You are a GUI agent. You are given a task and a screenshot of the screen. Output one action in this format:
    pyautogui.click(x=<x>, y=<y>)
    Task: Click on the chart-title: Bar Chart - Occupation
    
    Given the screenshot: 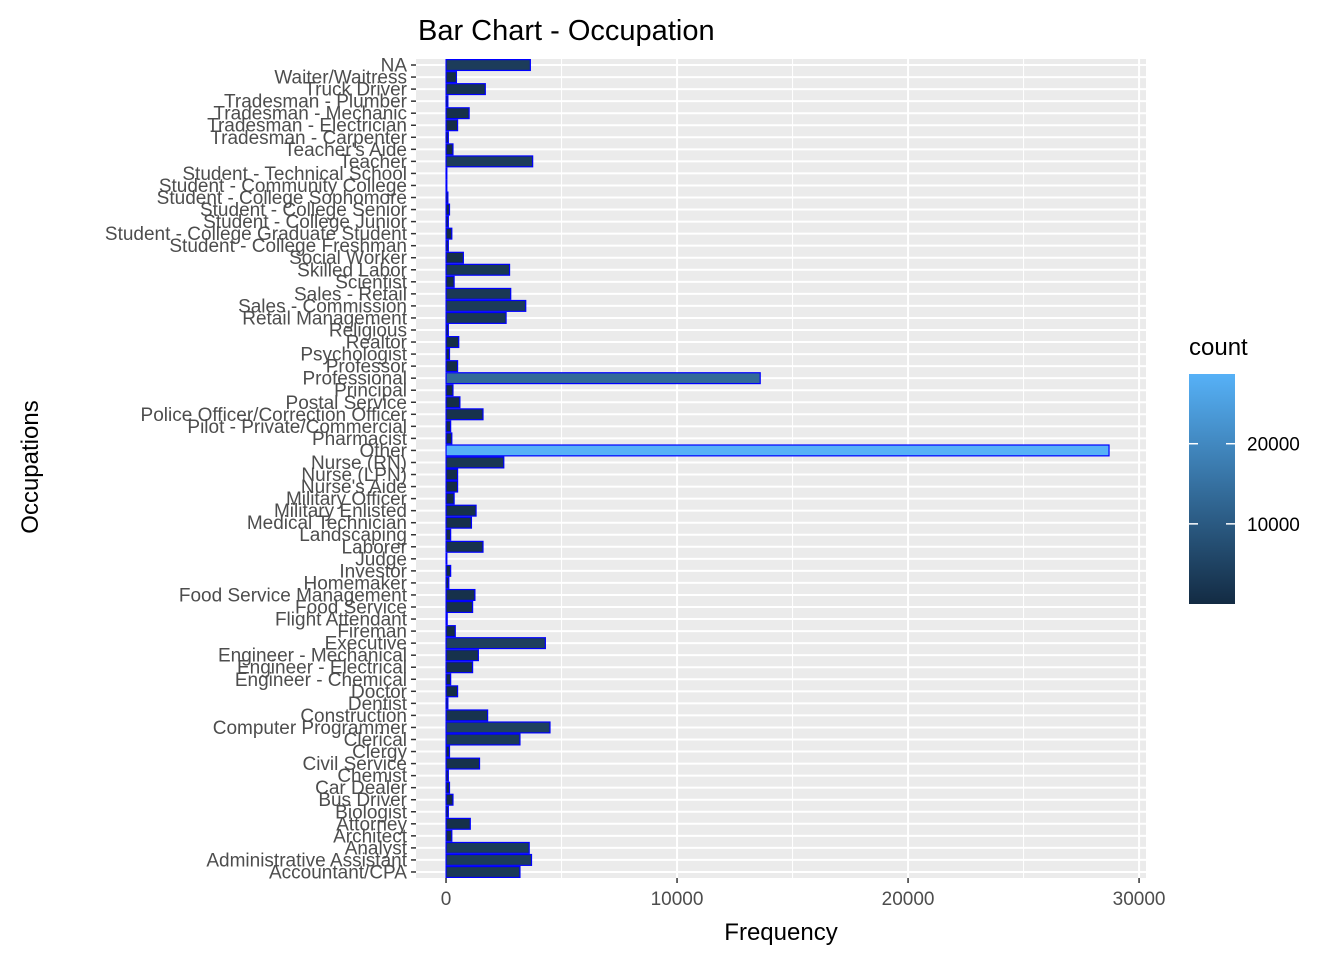 What is the action you would take?
    pyautogui.click(x=566, y=31)
    